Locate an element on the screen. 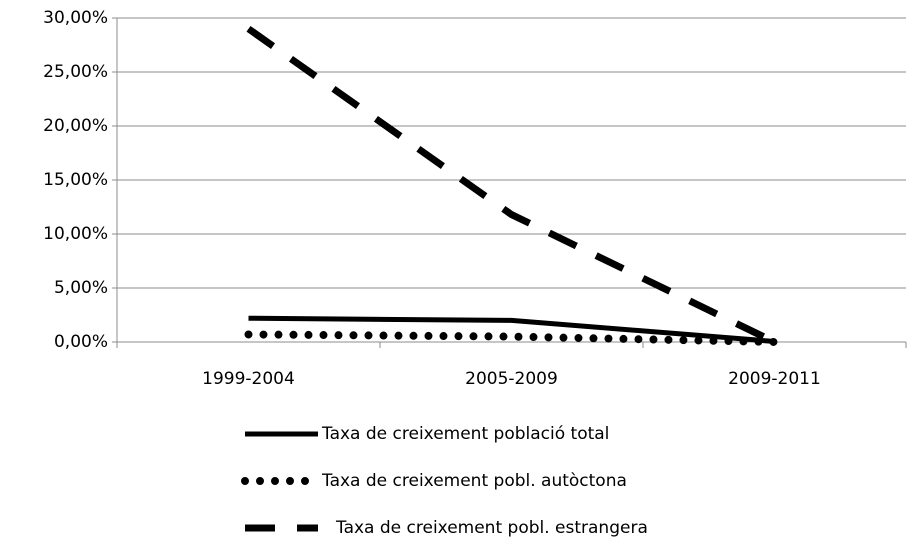 The image size is (917, 546). x-tick-label: 2009-2011 is located at coordinates (774, 379).